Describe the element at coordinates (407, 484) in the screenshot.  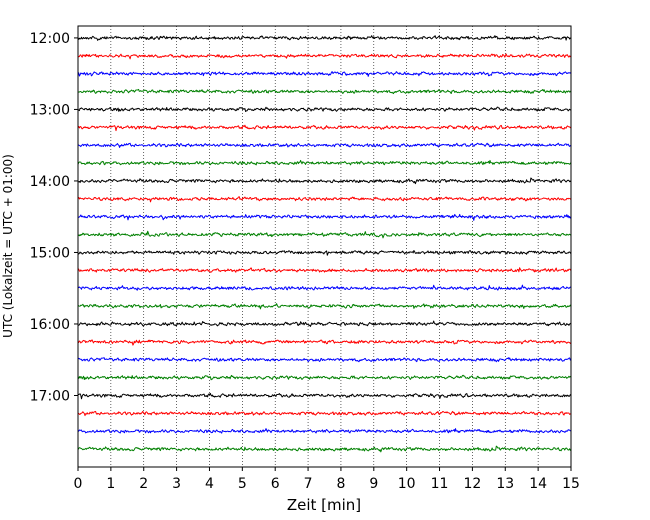
I see `x-tick-label: 10` at that location.